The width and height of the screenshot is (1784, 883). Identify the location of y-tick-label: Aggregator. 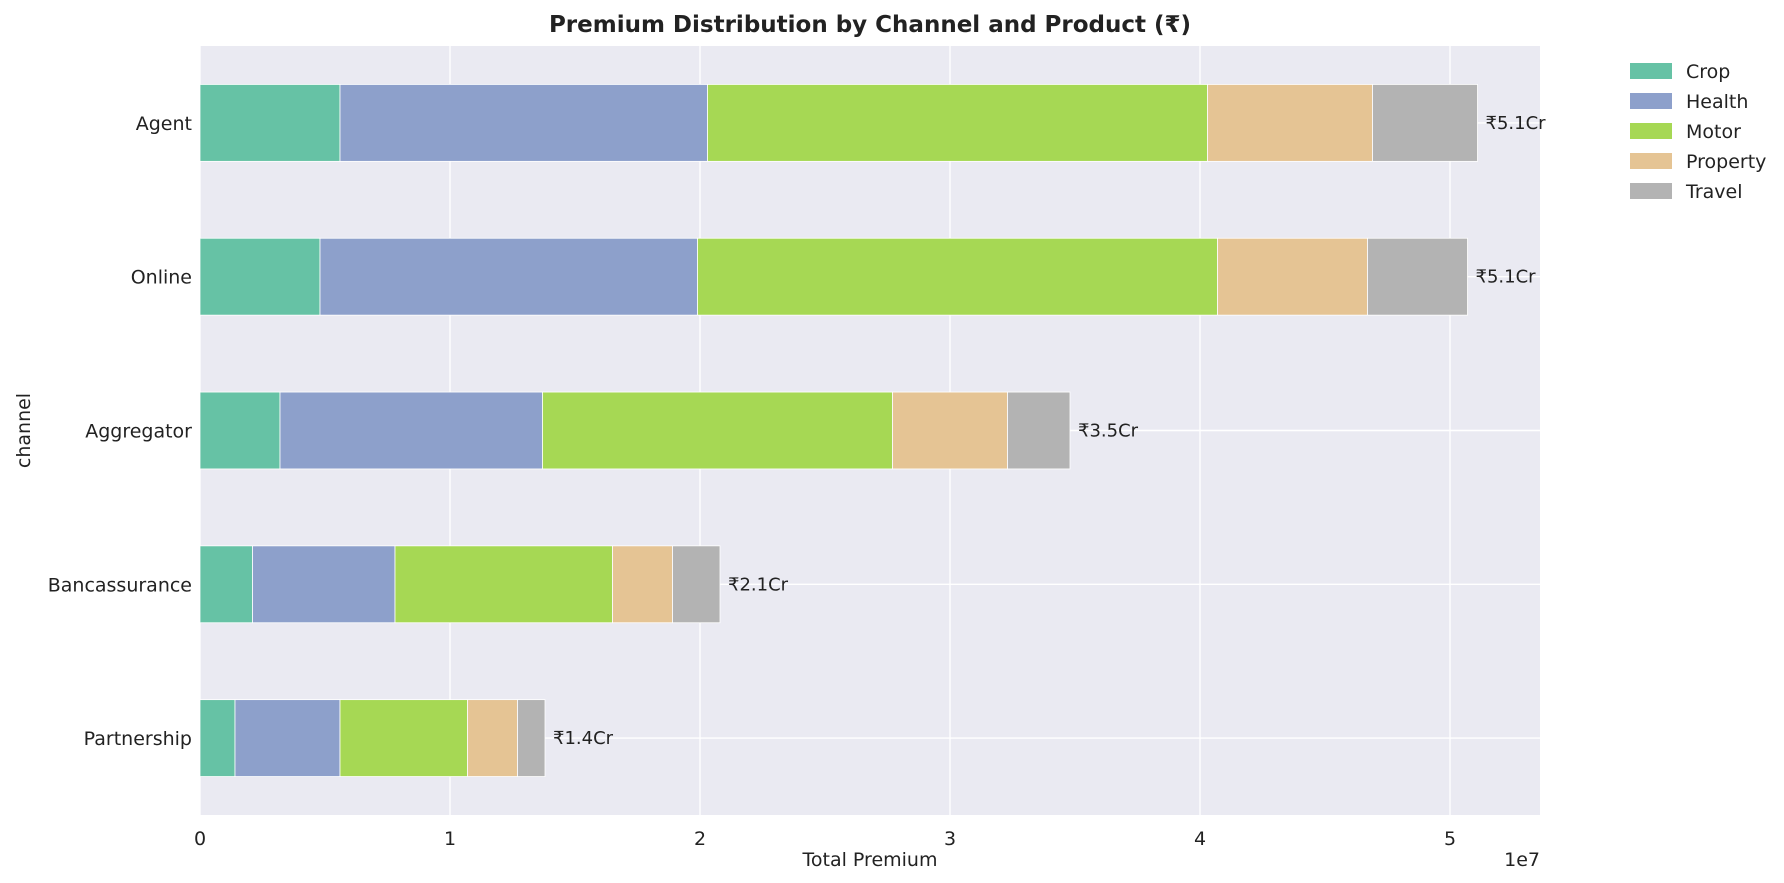
(138, 432).